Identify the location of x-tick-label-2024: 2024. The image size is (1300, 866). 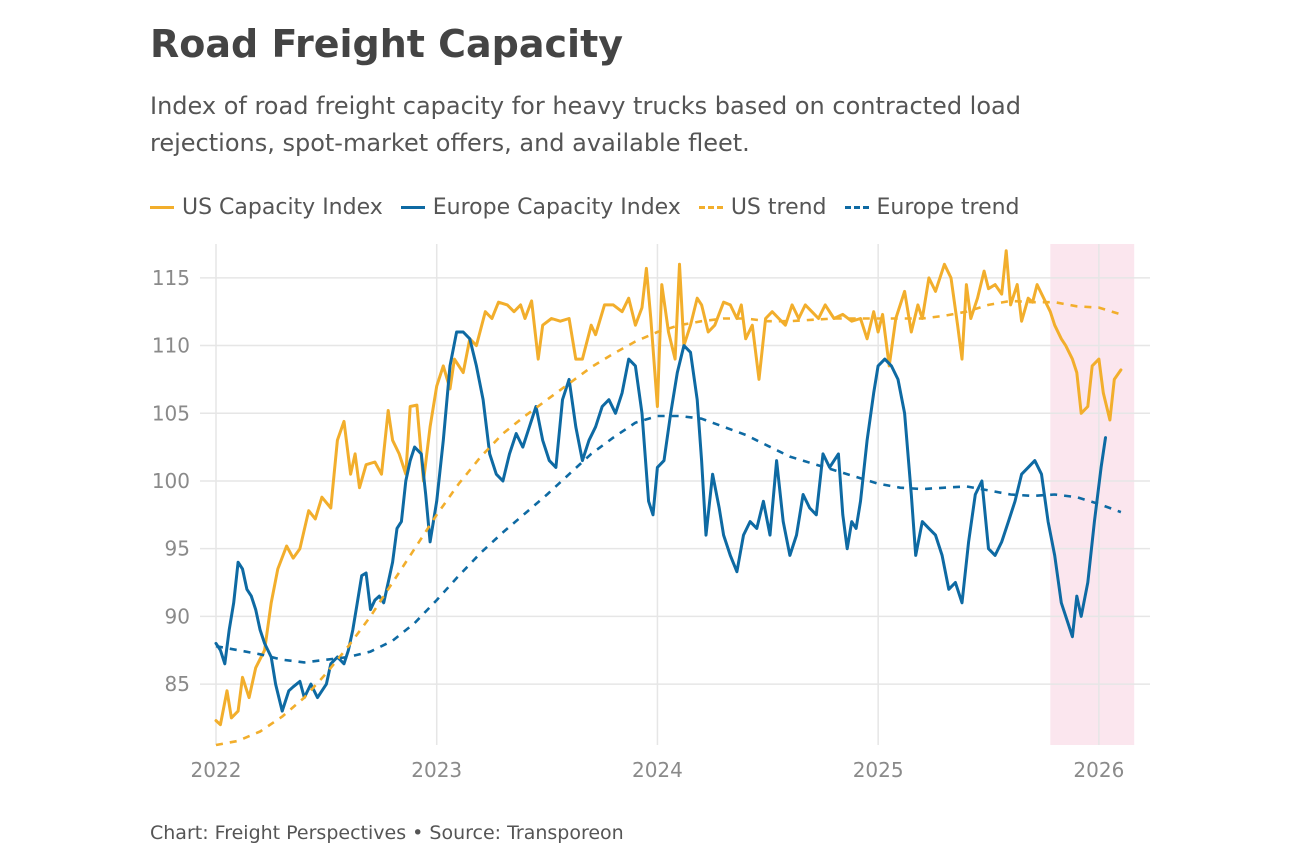
(657, 770).